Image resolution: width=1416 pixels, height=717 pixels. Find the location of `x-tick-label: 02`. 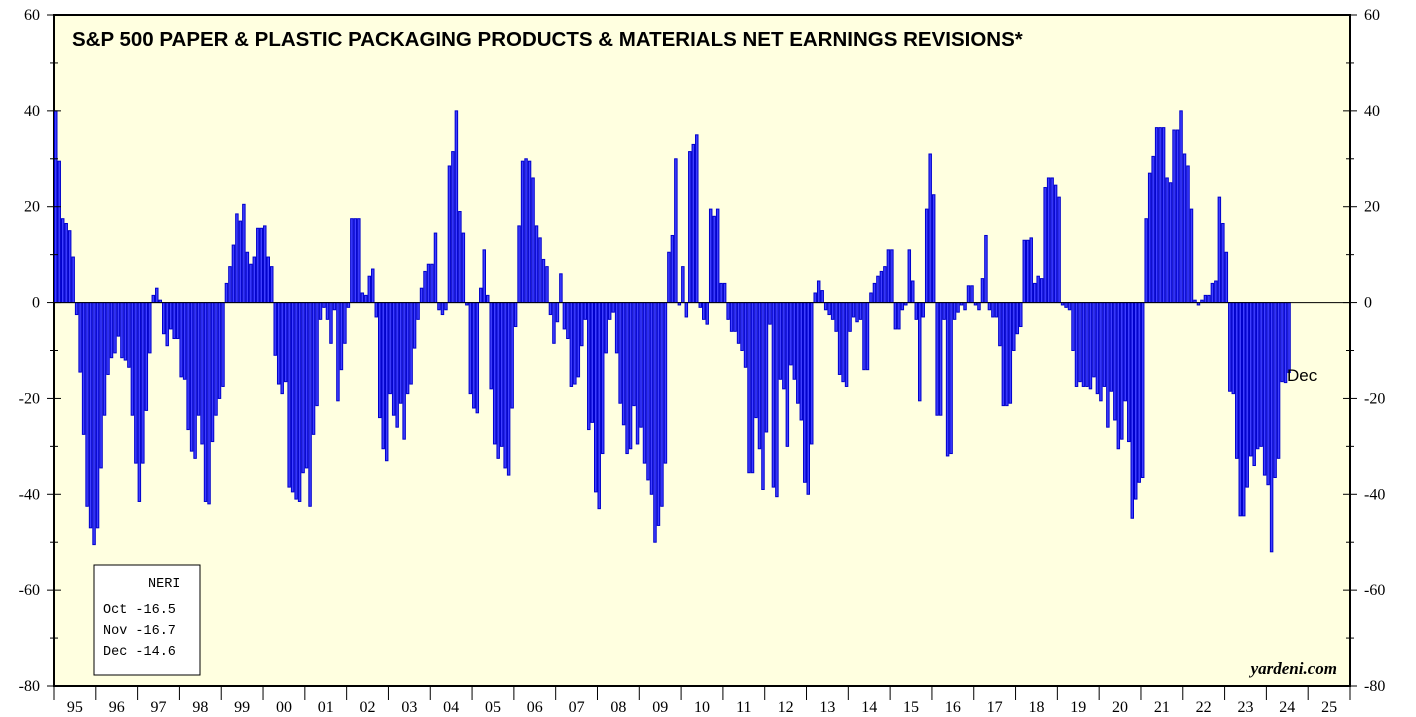

x-tick-label: 02 is located at coordinates (368, 707).